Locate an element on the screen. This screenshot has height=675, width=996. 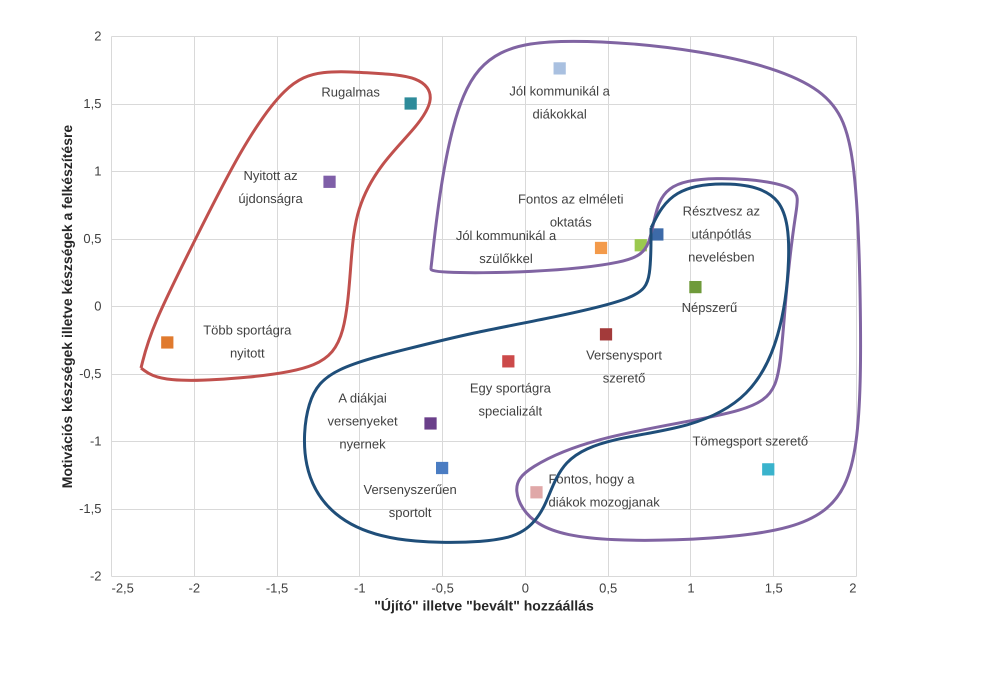
series-label: Népszerű is located at coordinates (710, 308).